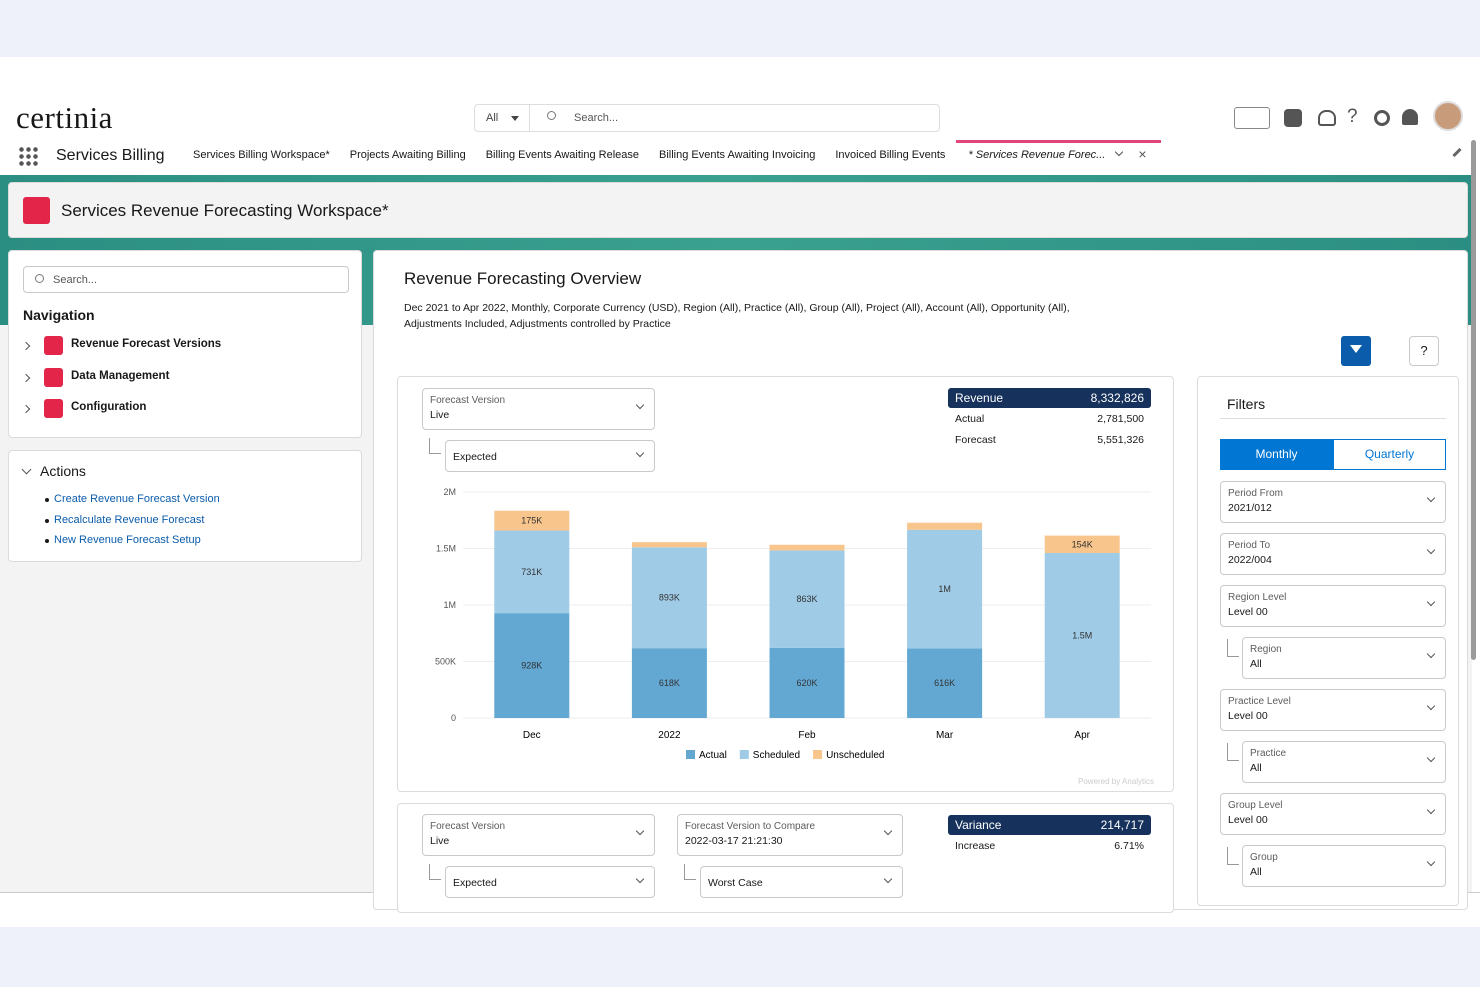  I want to click on value-label: 154K, so click(1082, 544).